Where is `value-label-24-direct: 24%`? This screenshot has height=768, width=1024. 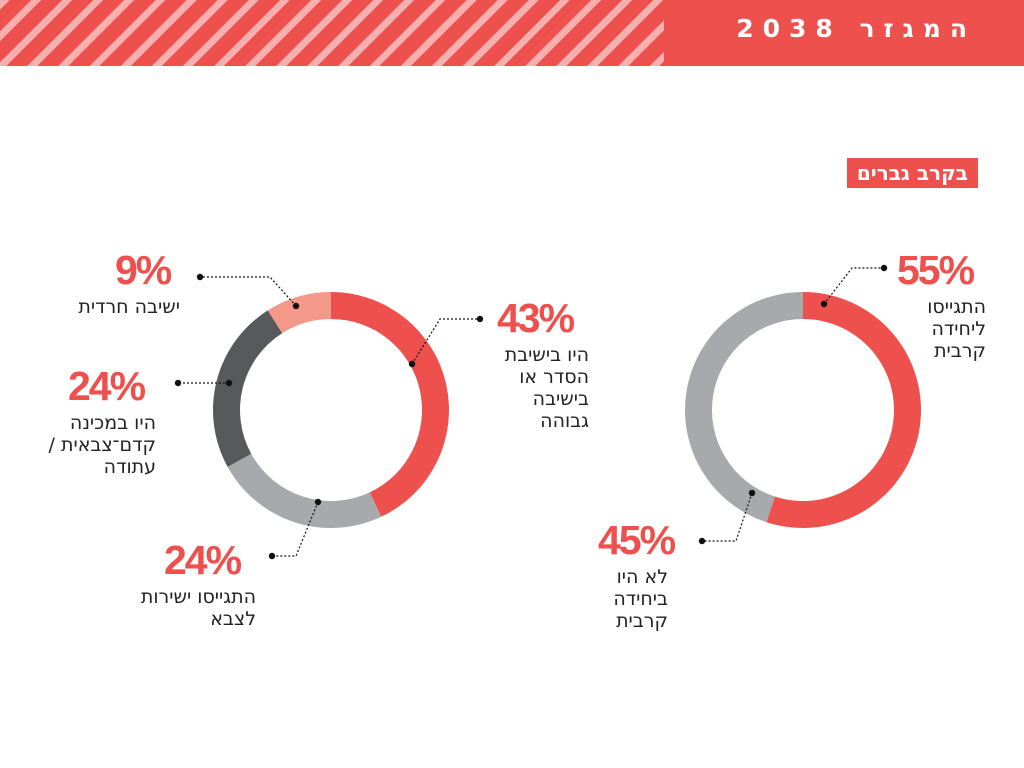
value-label-24-direct: 24% is located at coordinates (203, 560).